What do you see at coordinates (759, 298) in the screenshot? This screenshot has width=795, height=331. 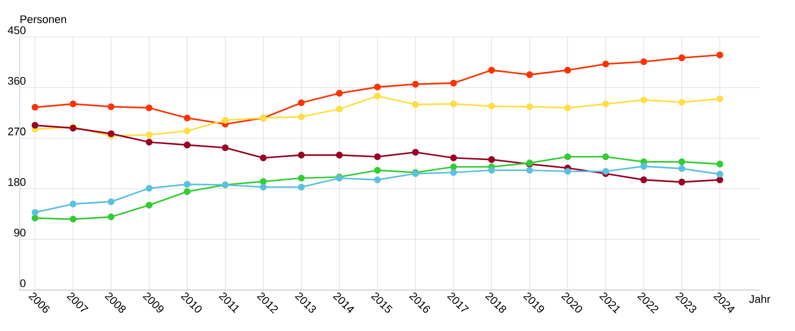 I see `x-axis-title: Jahr` at bounding box center [759, 298].